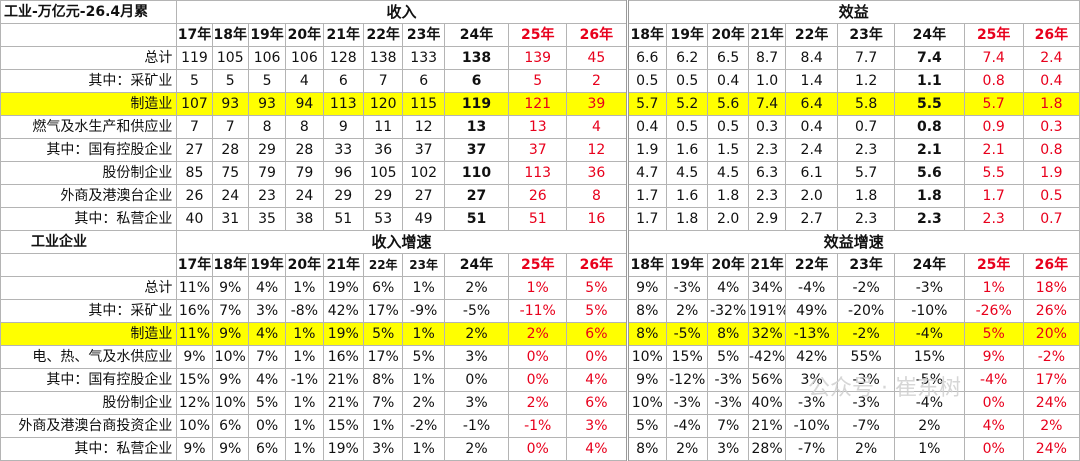  Describe the element at coordinates (343, 81) in the screenshot. I see `revenue-cell: 6` at that location.